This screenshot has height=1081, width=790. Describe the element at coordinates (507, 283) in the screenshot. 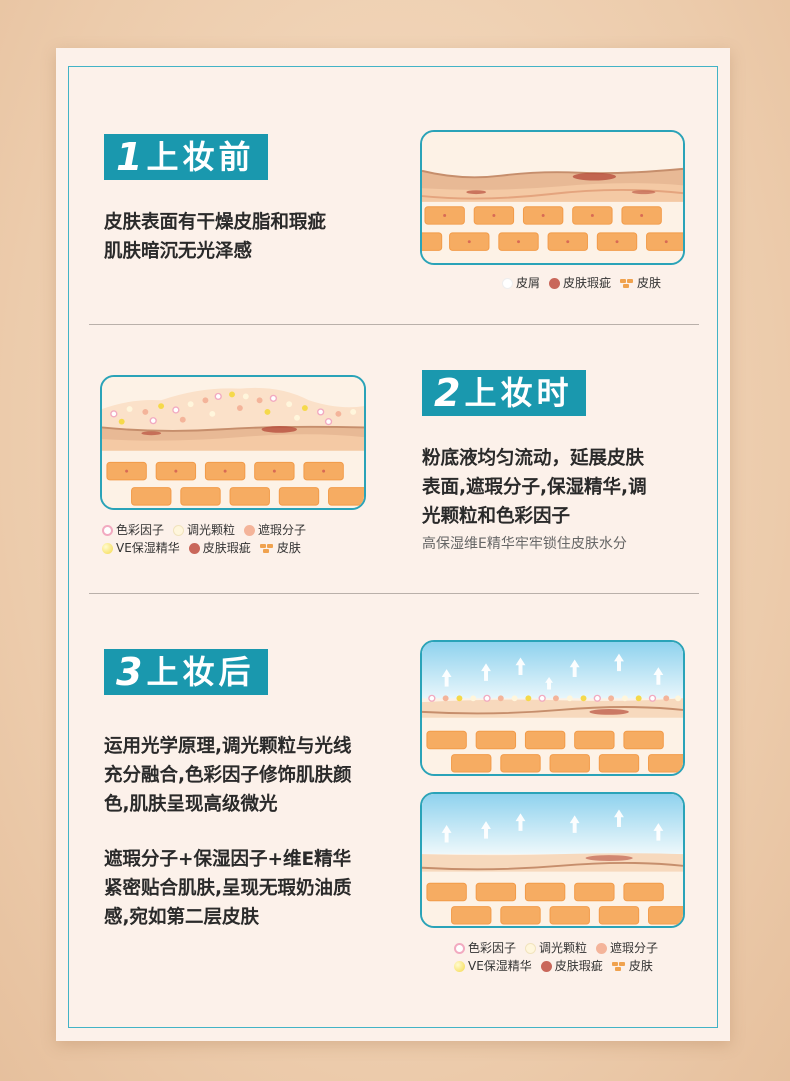

I see `flake-icon` at that location.